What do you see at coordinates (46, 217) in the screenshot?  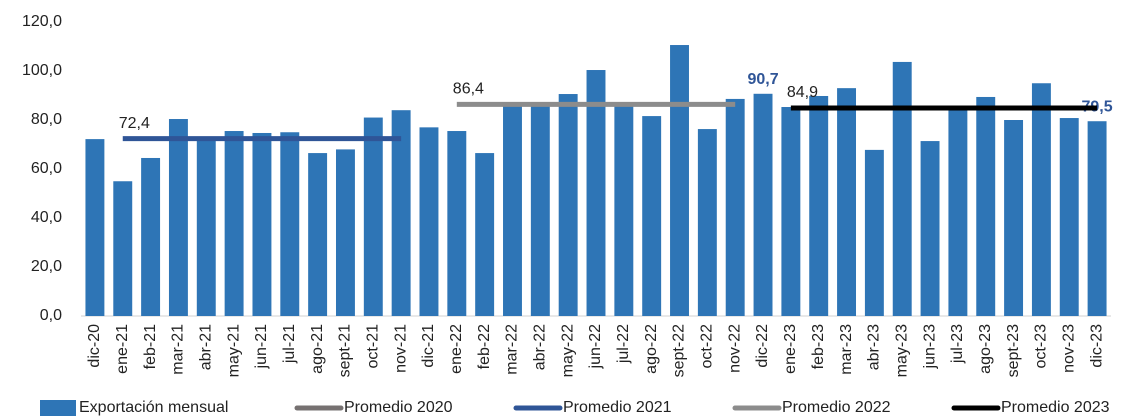 I see `y-tick-label: 40,0` at bounding box center [46, 217].